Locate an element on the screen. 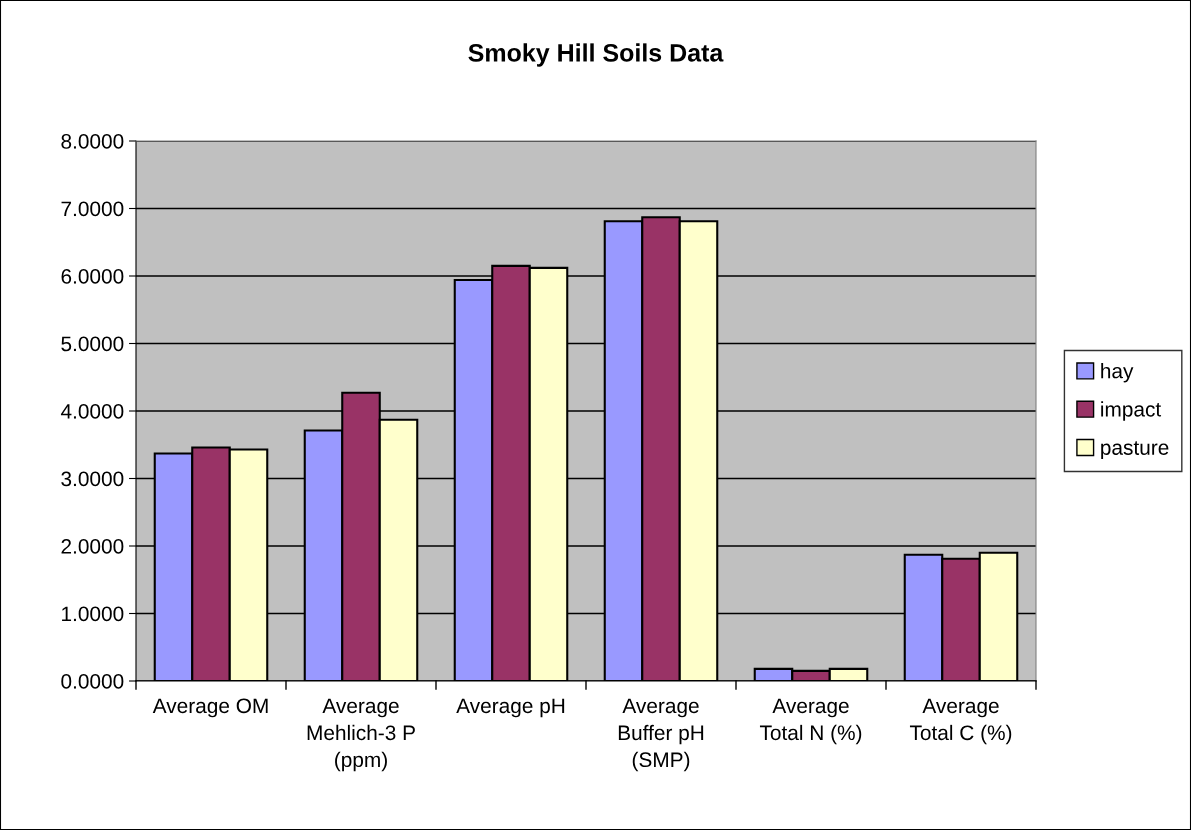  y-tick-label: 8.0000 is located at coordinates (92, 141).